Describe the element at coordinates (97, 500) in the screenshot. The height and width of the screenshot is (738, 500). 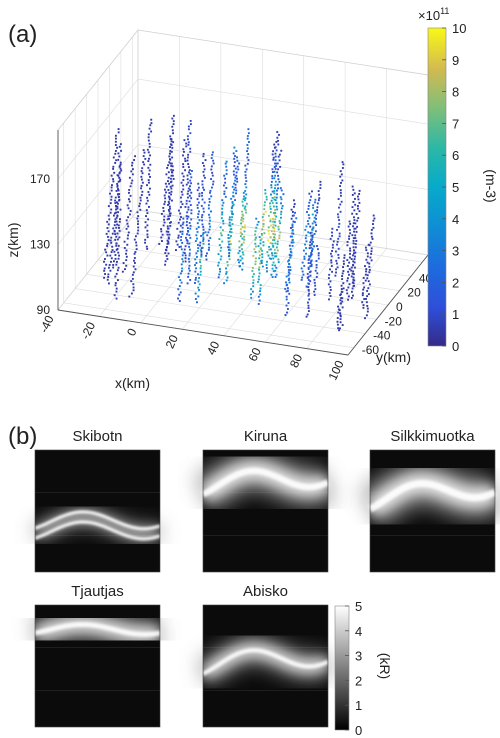
I see `camera-image-skibotn: Skibotn` at that location.